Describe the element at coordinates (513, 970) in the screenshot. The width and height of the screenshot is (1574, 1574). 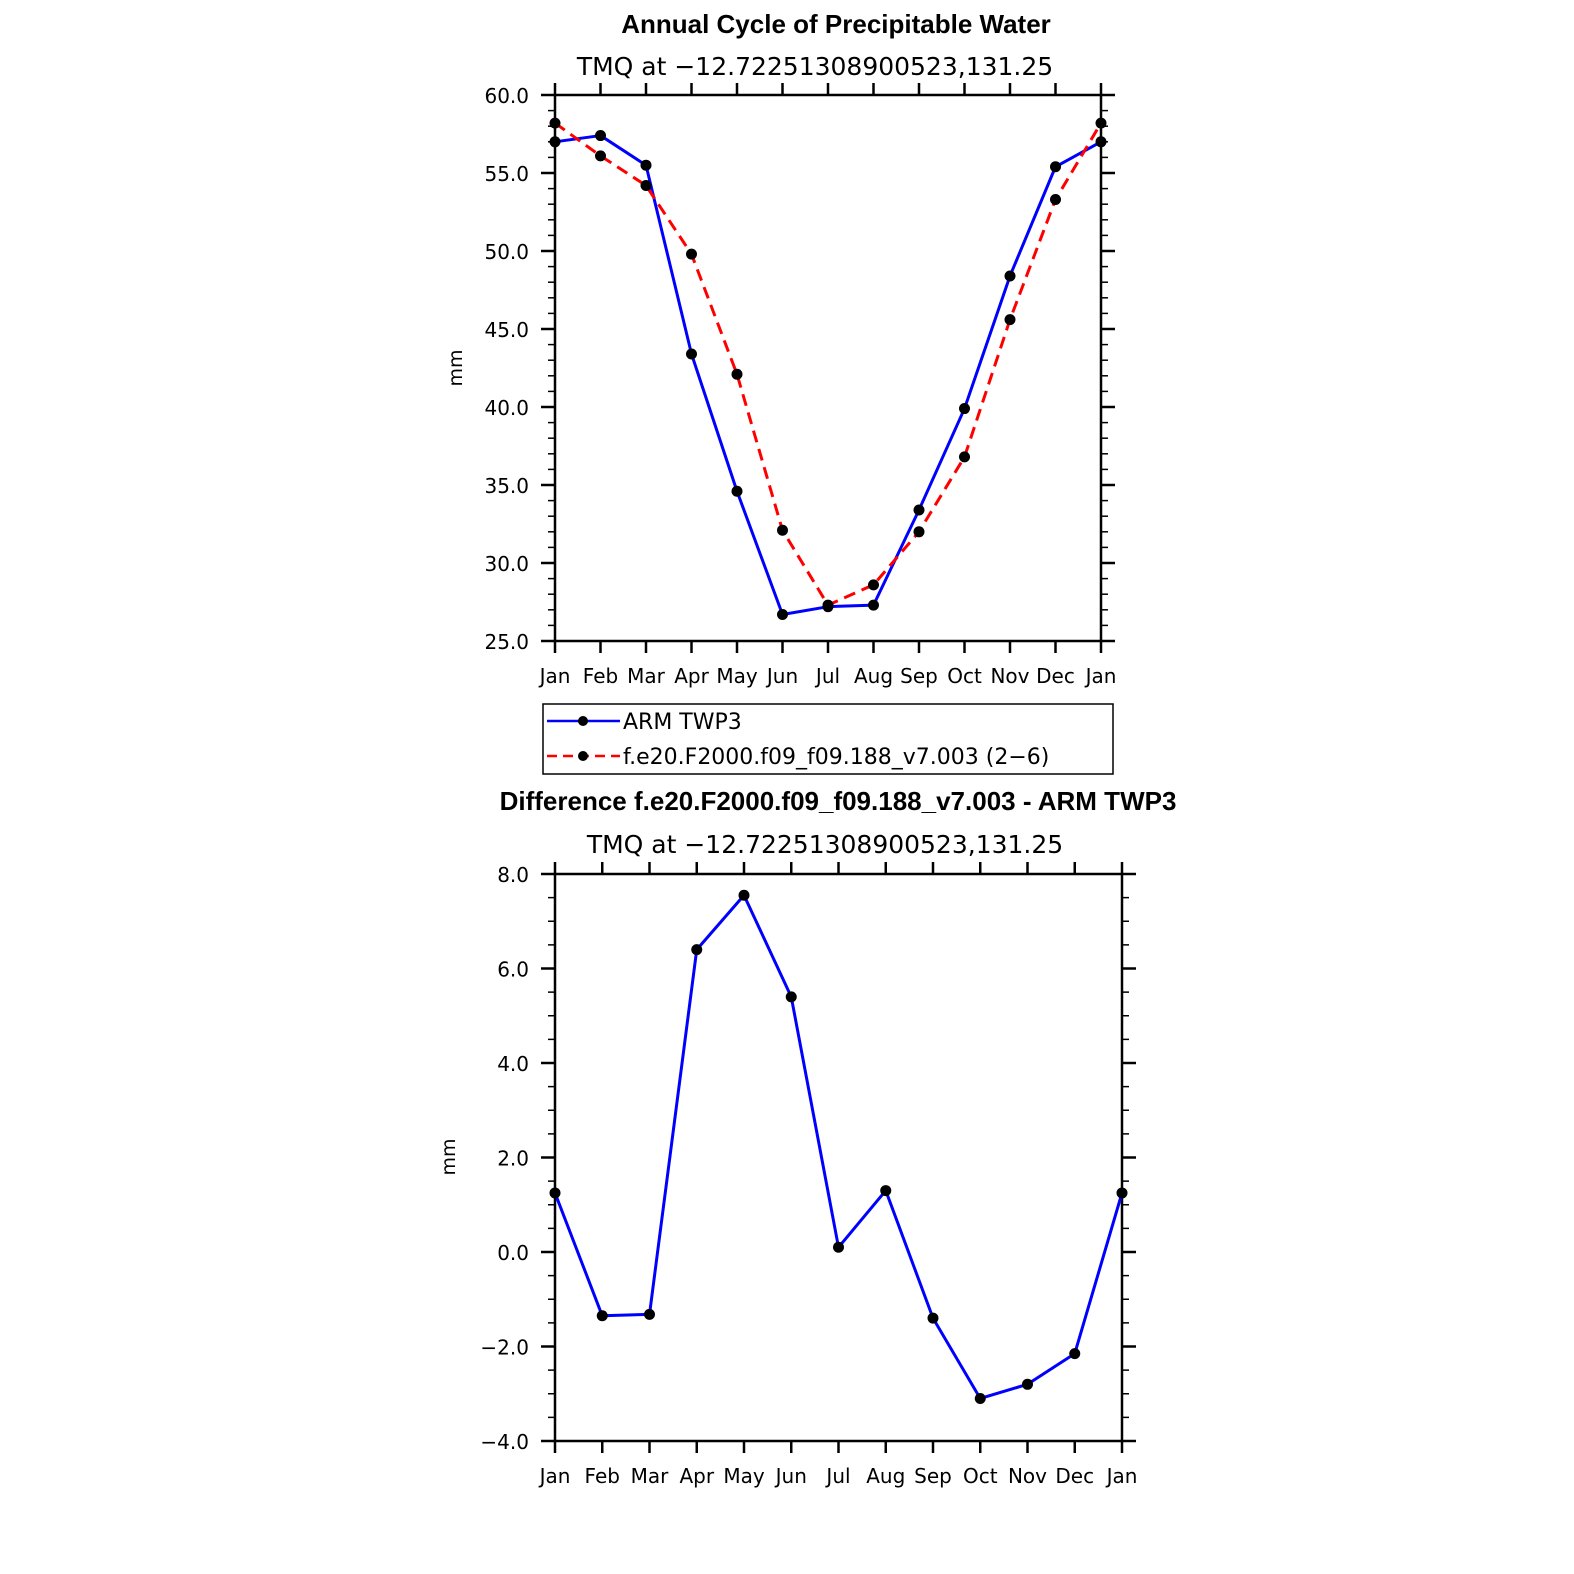
I see `y-tick-label: 6.0` at that location.